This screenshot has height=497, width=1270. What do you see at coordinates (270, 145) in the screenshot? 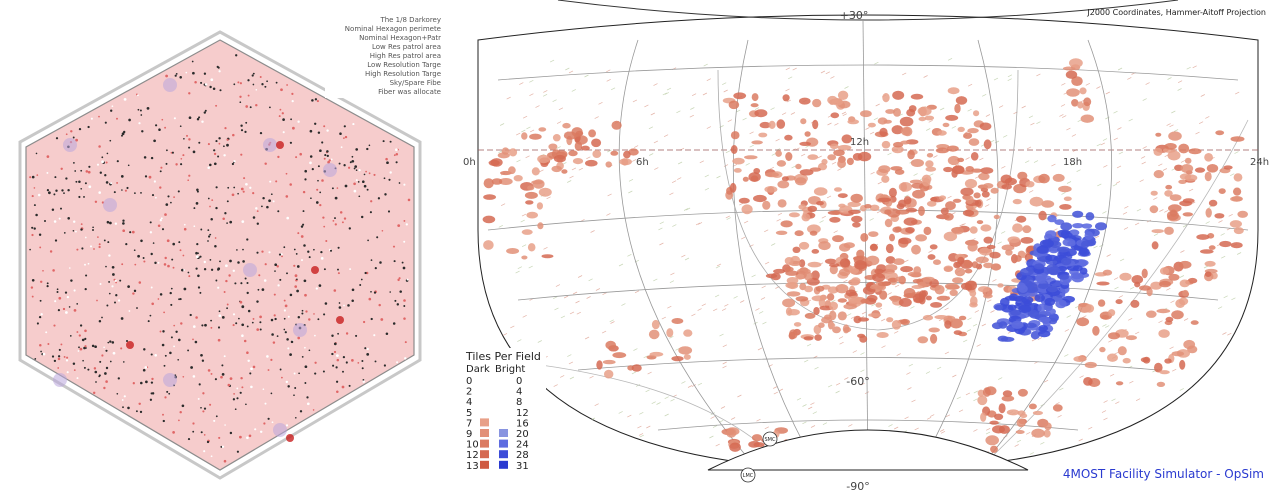
I see `highres-patch` at bounding box center [270, 145].